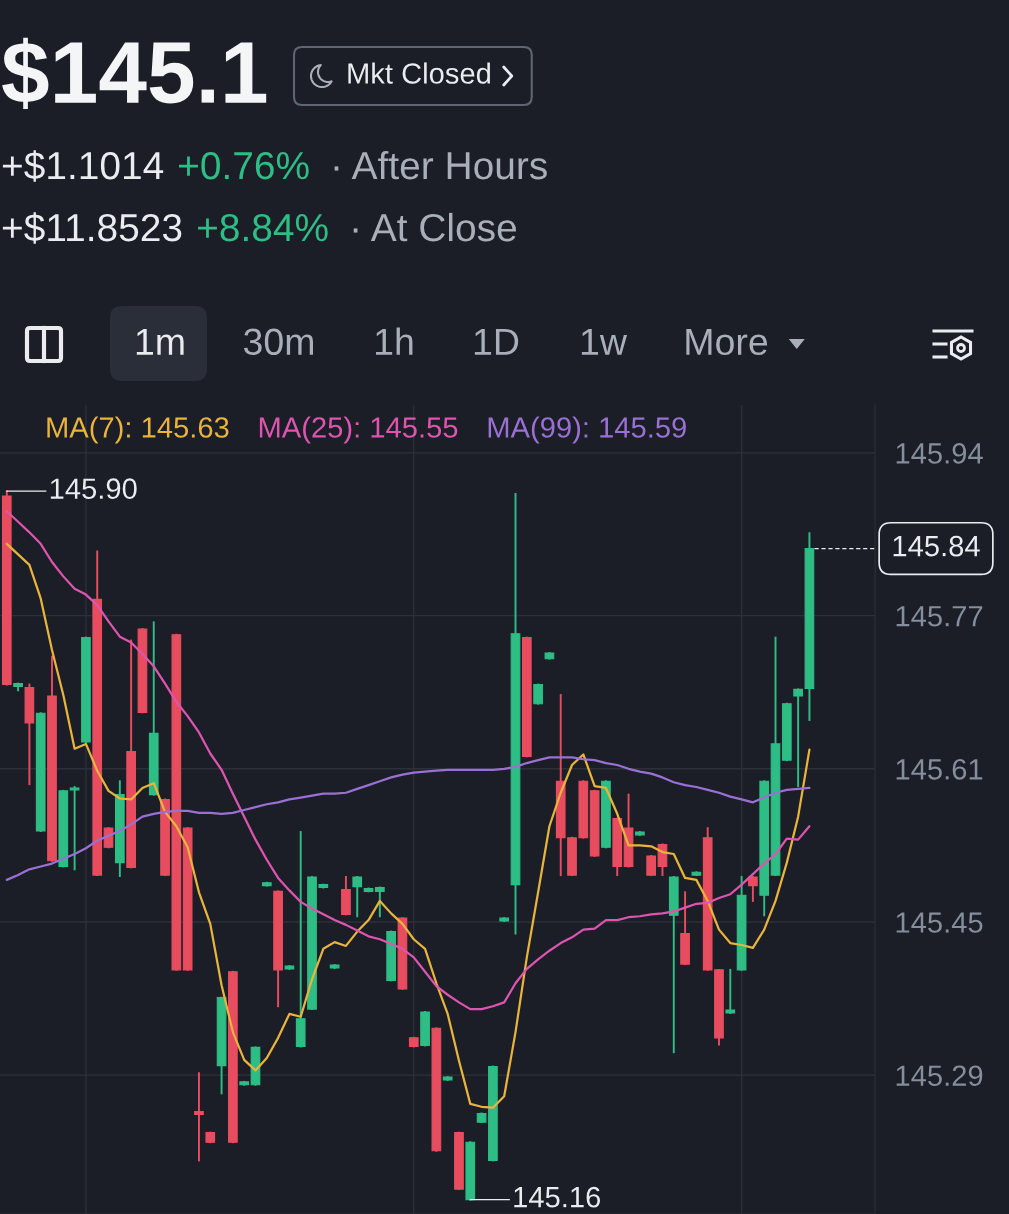 This screenshot has width=1009, height=1214. Describe the element at coordinates (727, 342) in the screenshot. I see `text: More` at that location.